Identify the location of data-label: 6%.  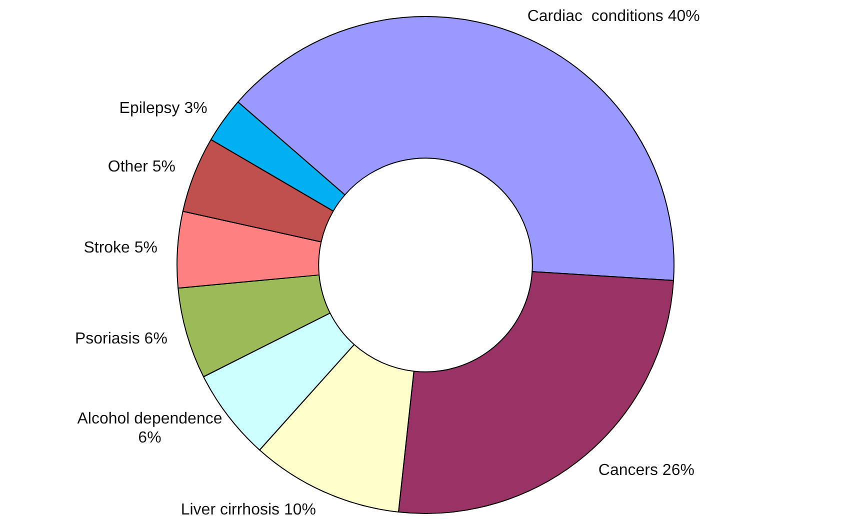
(150, 438).